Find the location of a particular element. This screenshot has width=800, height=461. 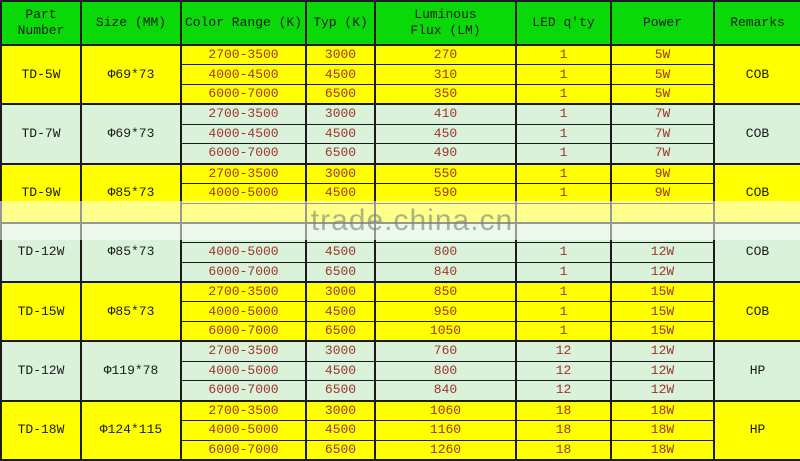

table-row: 6000-7000 6500 1260 18 18W is located at coordinates (400, 450).